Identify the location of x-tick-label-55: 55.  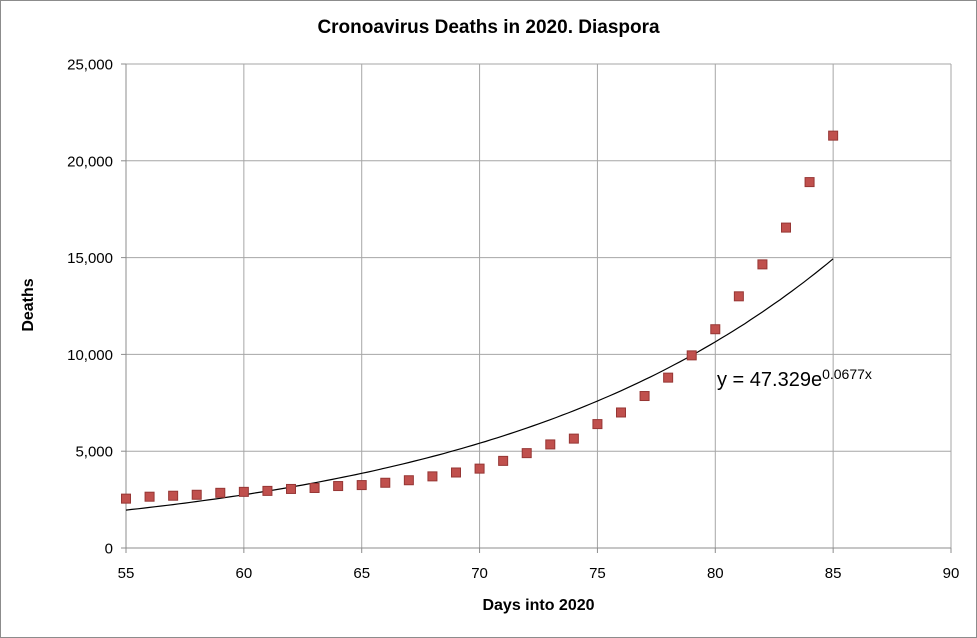
(126, 573).